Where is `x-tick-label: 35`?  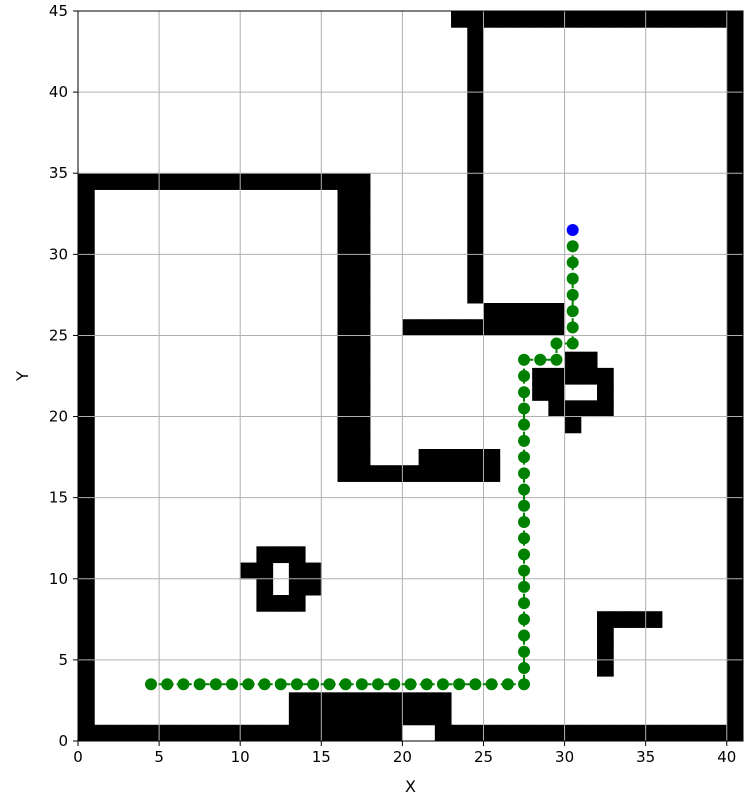 x-tick-label: 35 is located at coordinates (645, 757).